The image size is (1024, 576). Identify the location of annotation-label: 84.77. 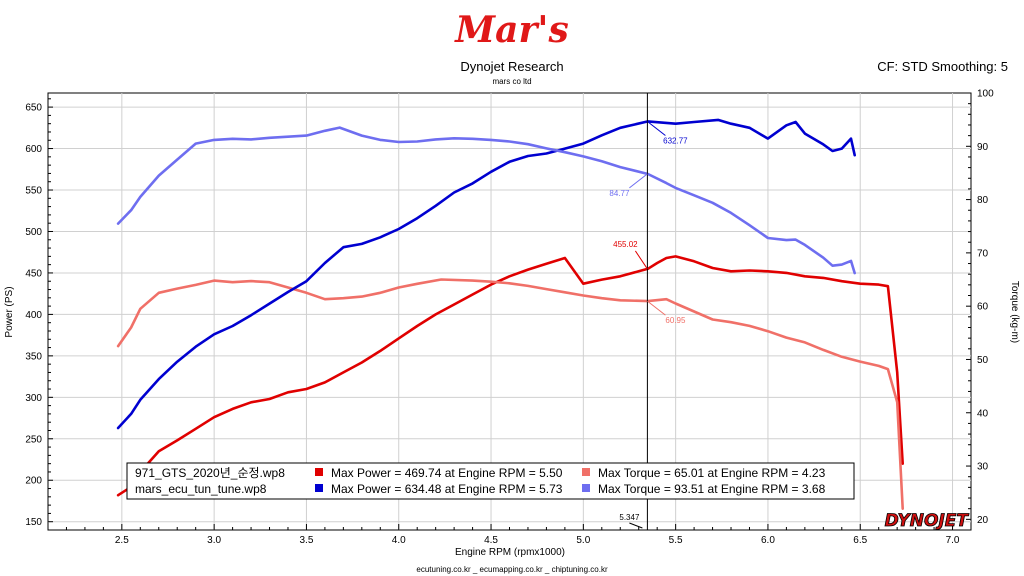
(619, 193).